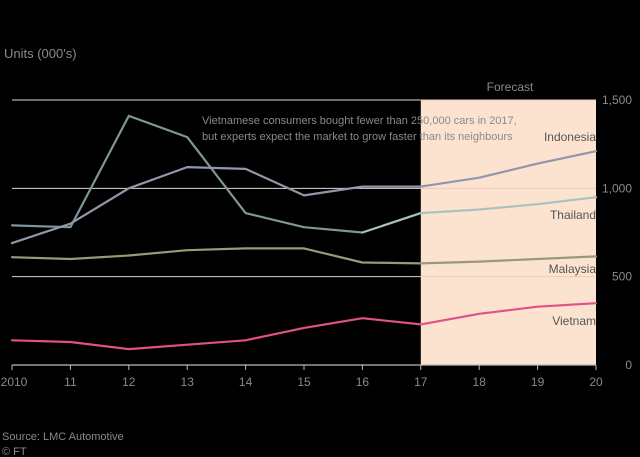  Describe the element at coordinates (14, 382) in the screenshot. I see `x-tick-label: 2010` at that location.